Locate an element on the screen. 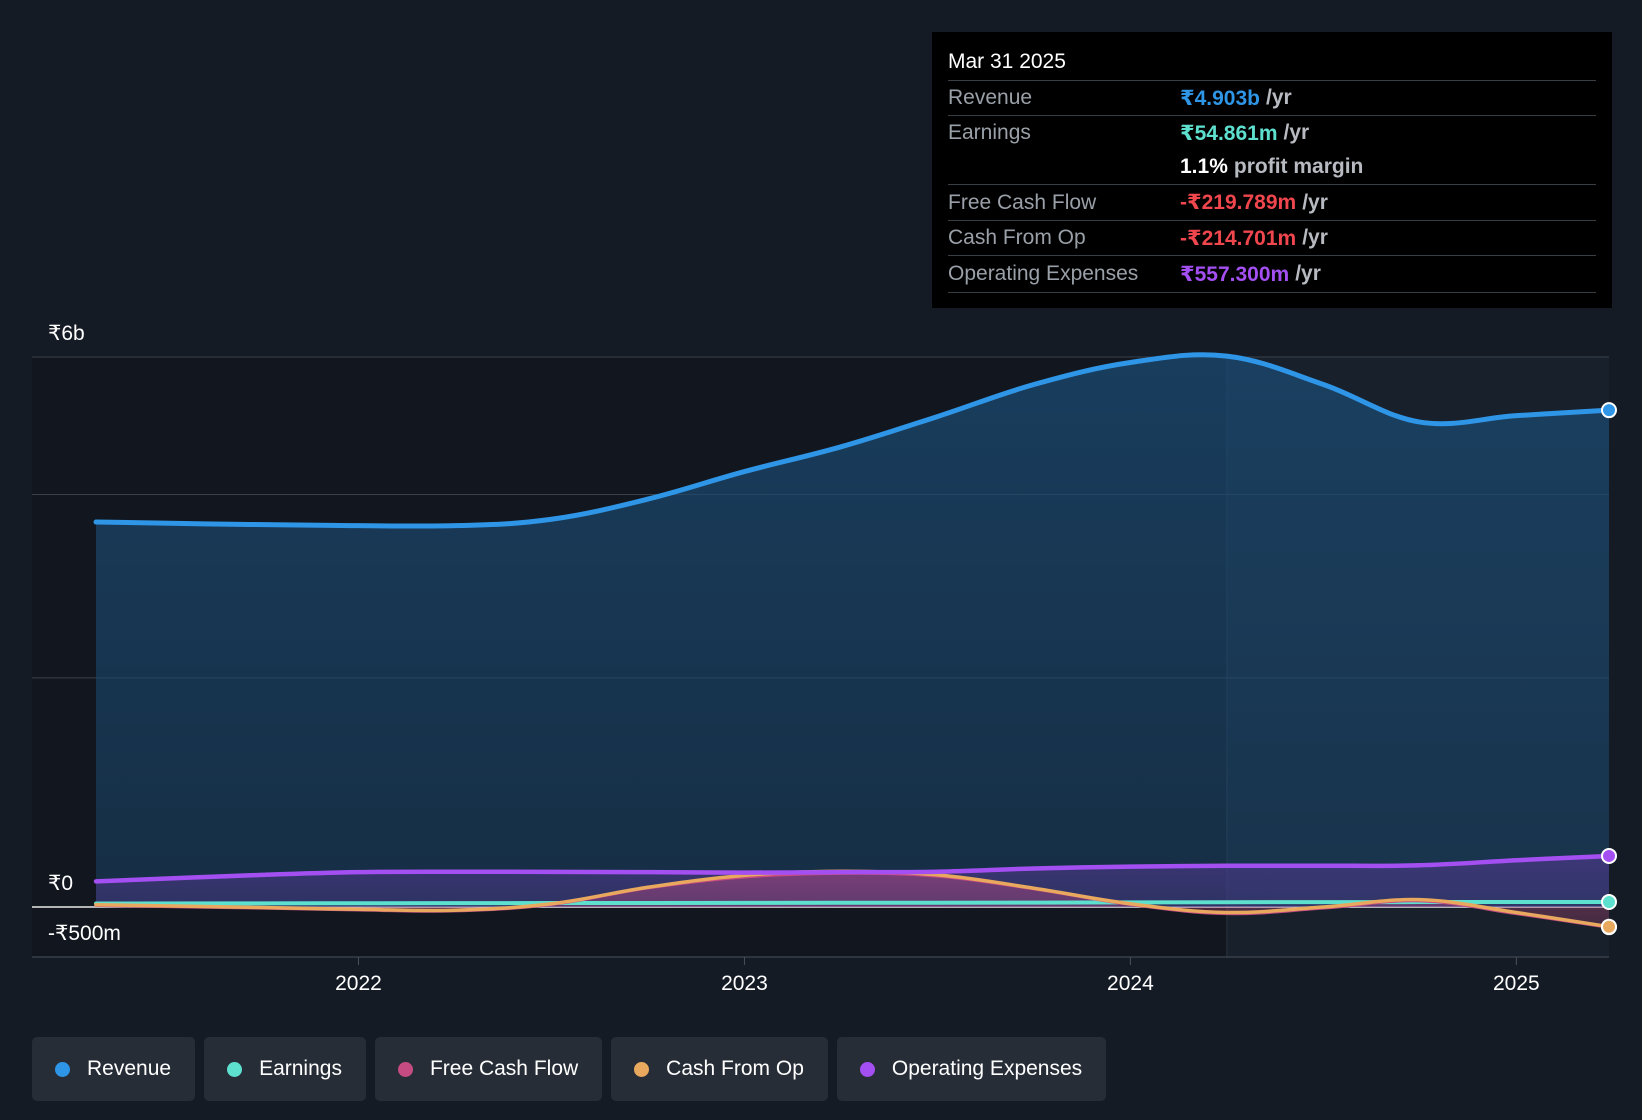 This screenshot has width=1642, height=1120. tooltip-row-cash-from-op: Cash From Op -₹214.701m /yr is located at coordinates (1272, 238).